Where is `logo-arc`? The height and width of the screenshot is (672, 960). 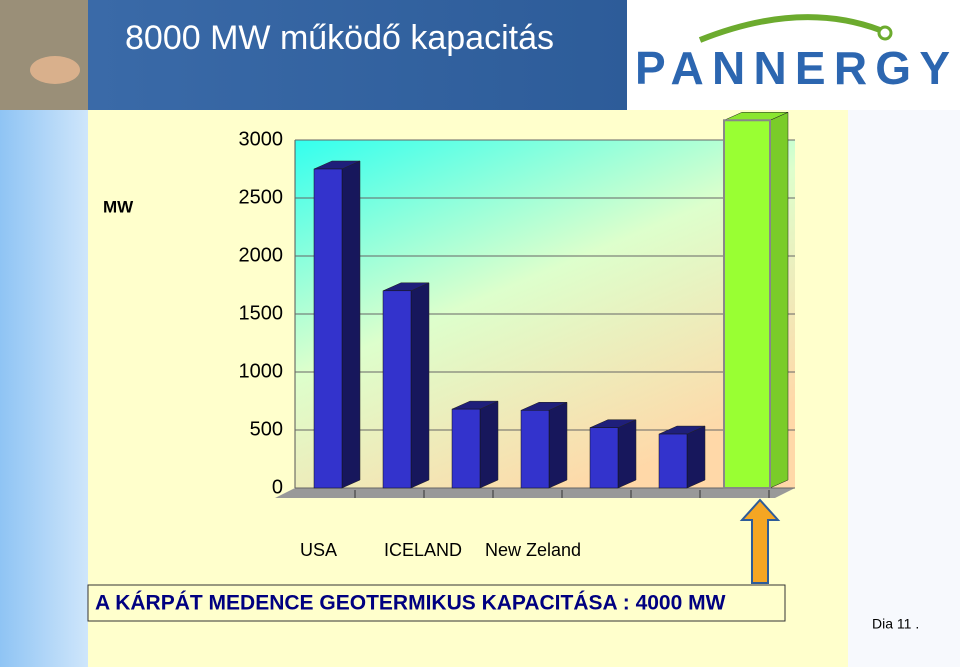
logo-arc is located at coordinates (790, 28).